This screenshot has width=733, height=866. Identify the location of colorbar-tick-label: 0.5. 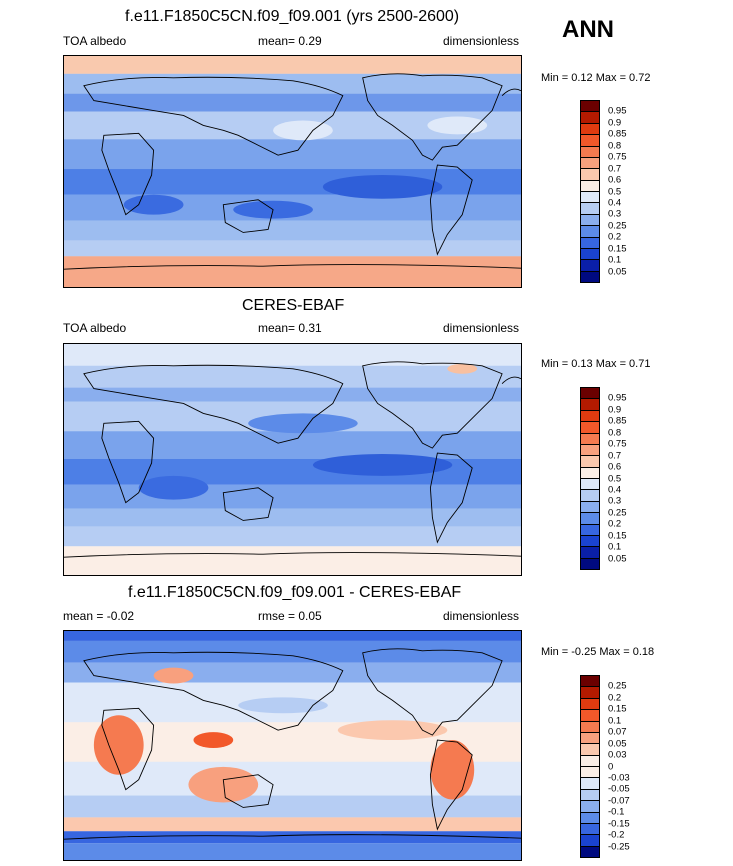
(615, 478).